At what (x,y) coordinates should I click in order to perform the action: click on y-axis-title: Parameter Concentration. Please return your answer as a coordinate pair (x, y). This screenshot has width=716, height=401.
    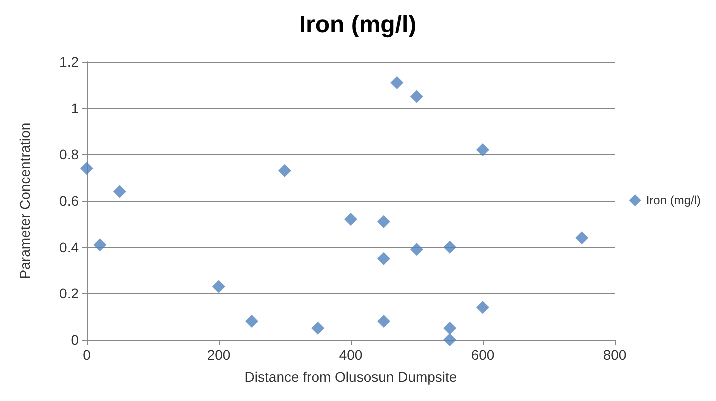
    Looking at the image, I should click on (25, 201).